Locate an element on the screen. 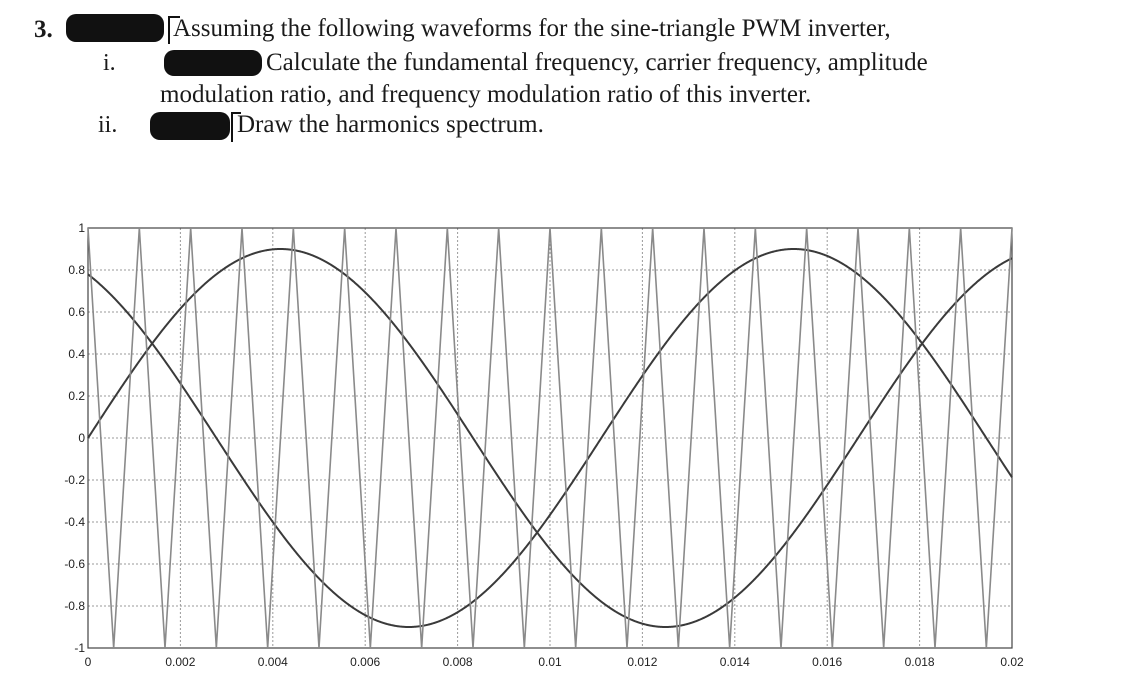 This screenshot has height=697, width=1147. x-tick-label: 0.012 is located at coordinates (642, 662).